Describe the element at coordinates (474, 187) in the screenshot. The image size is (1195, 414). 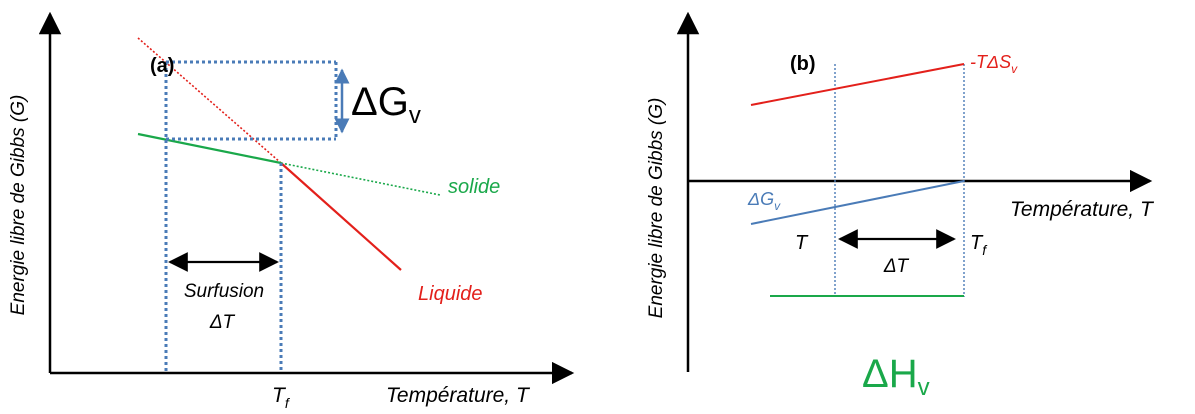
I see `panel-a-solid-label: solide` at that location.